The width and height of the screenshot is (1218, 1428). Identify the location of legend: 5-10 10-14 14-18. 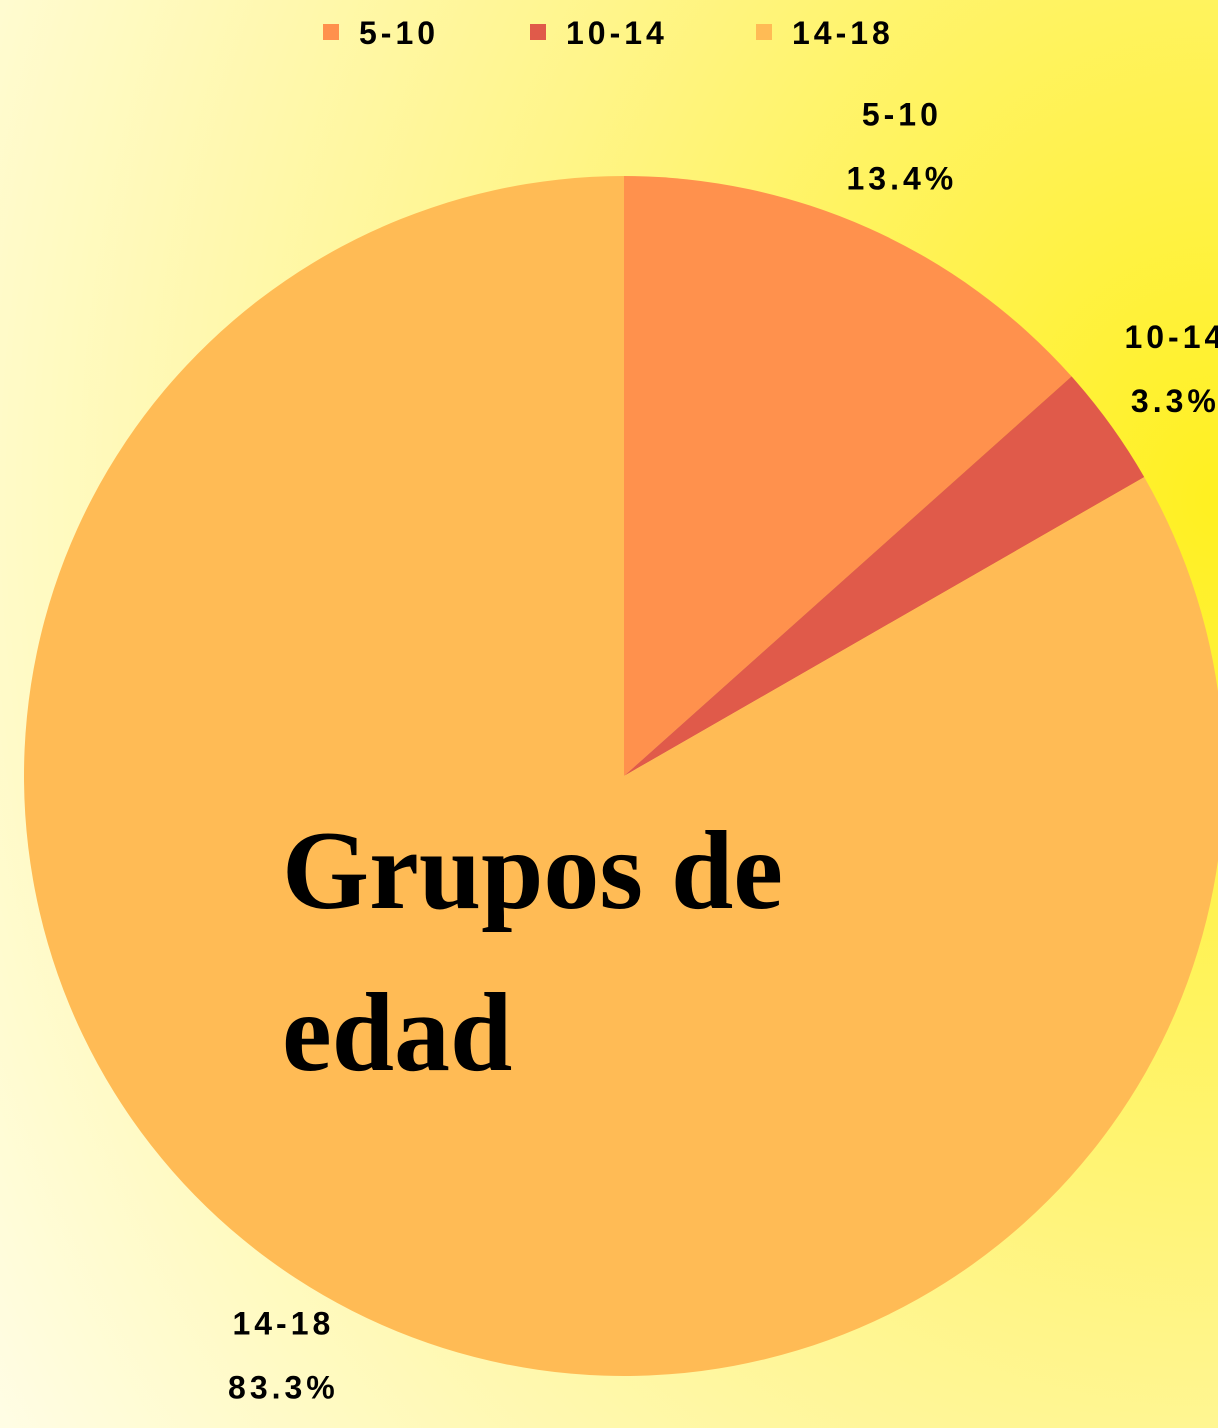
(608, 33).